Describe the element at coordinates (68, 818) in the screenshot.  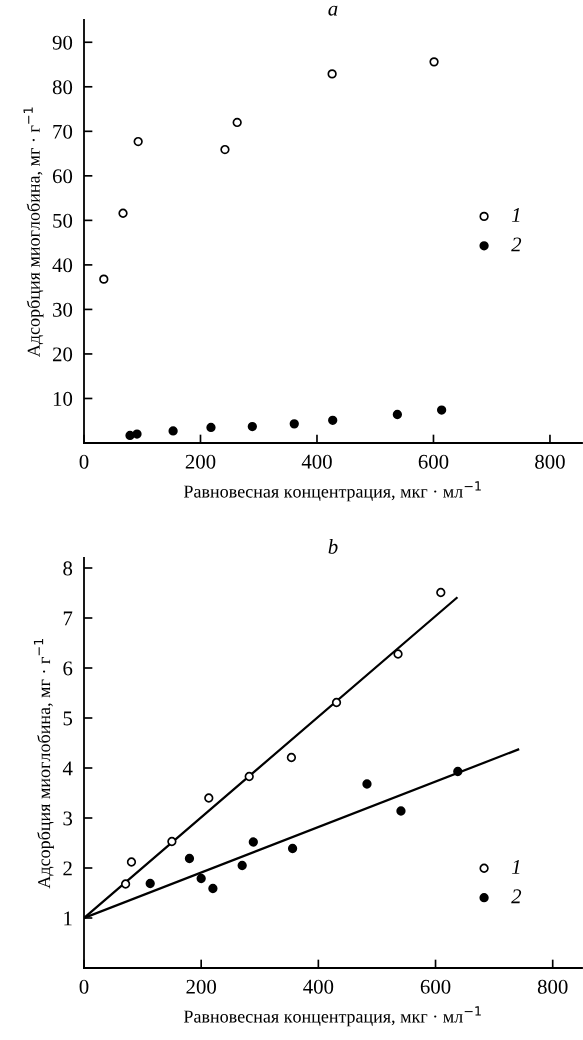
I see `y-tick-label: 3` at that location.